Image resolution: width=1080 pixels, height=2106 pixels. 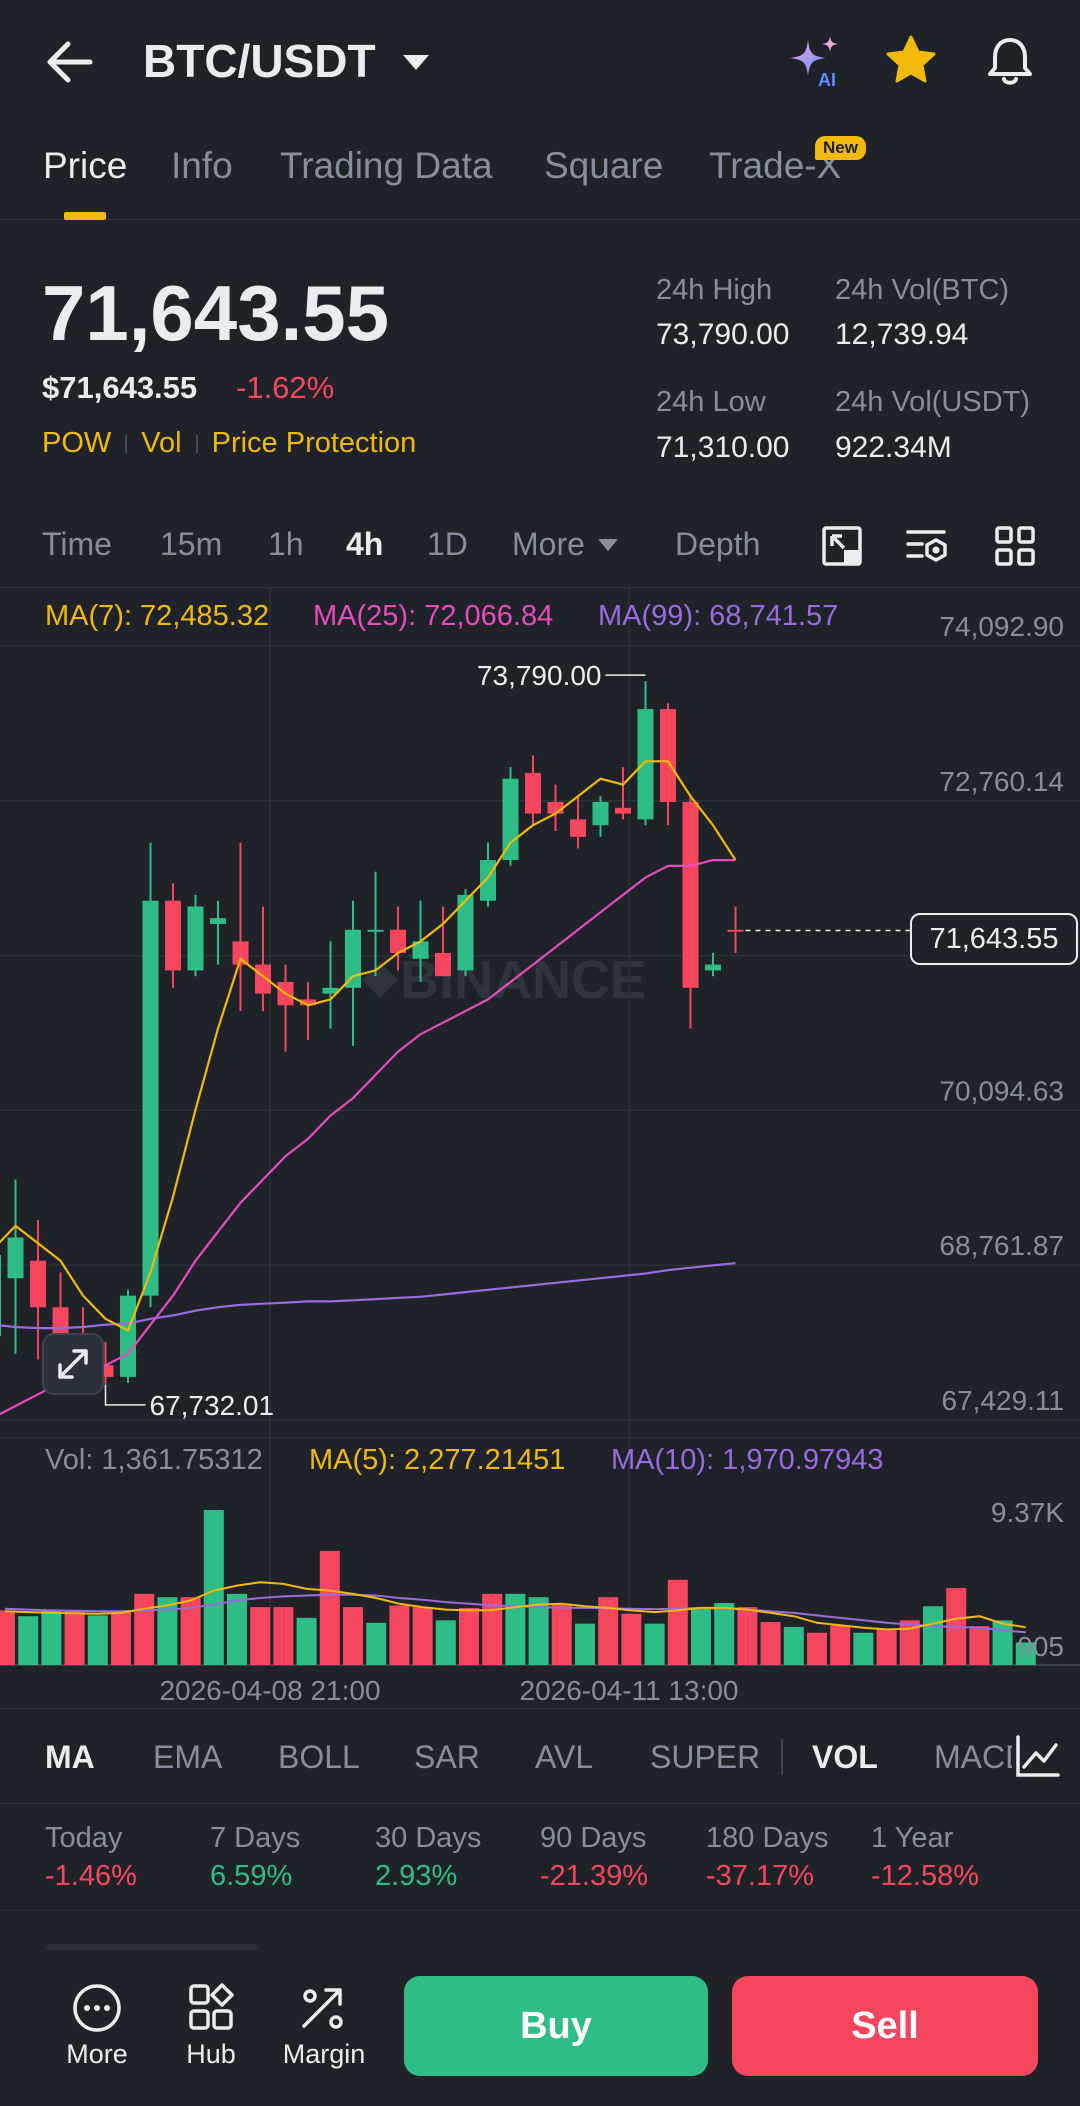 What do you see at coordinates (1015, 546) in the screenshot?
I see `layout-grid-icon` at bounding box center [1015, 546].